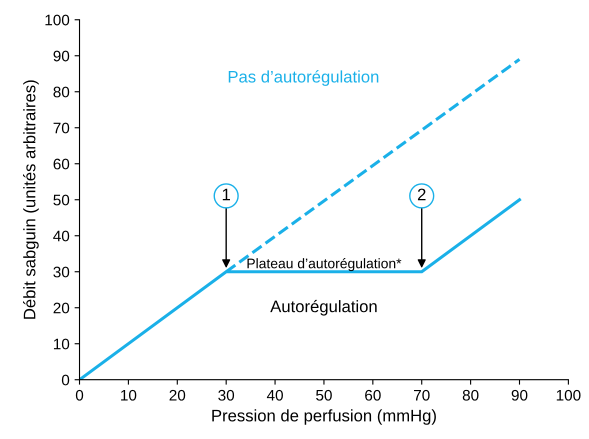 This screenshot has height=439, width=589. Describe the element at coordinates (422, 395) in the screenshot. I see `x-tick-label: 70` at that location.